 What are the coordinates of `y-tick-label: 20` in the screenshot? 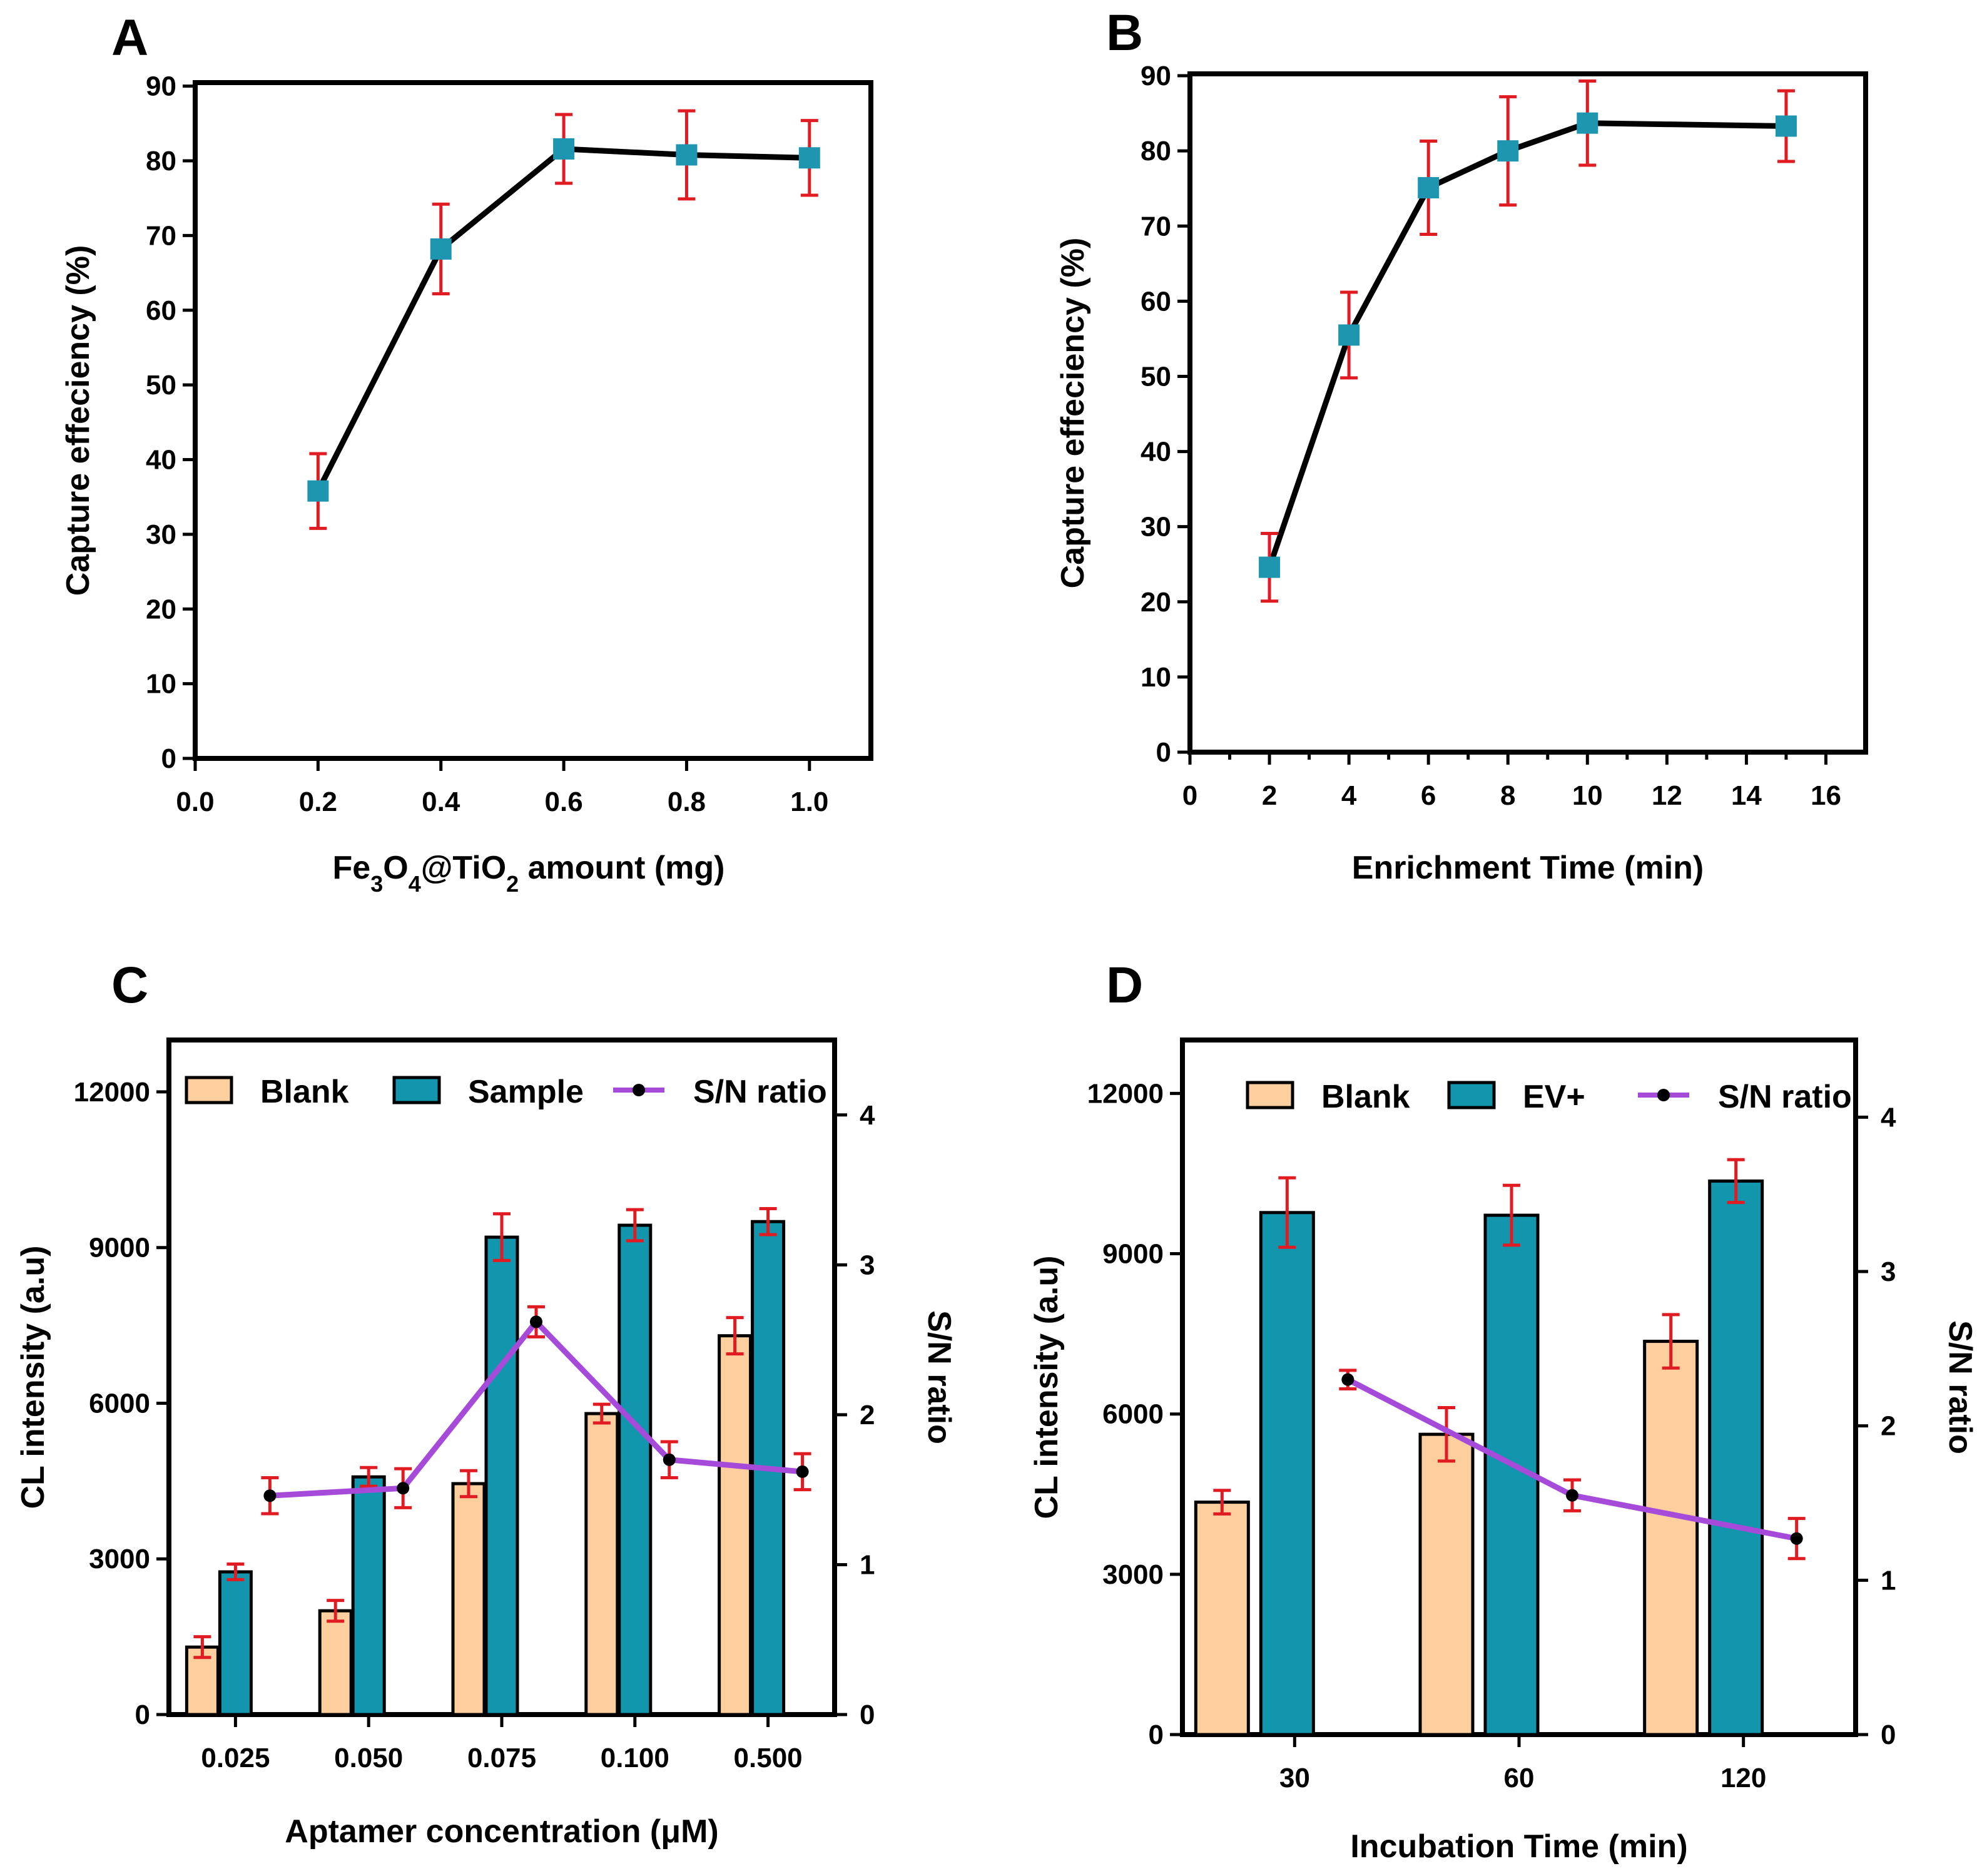 It's located at (1156, 602).